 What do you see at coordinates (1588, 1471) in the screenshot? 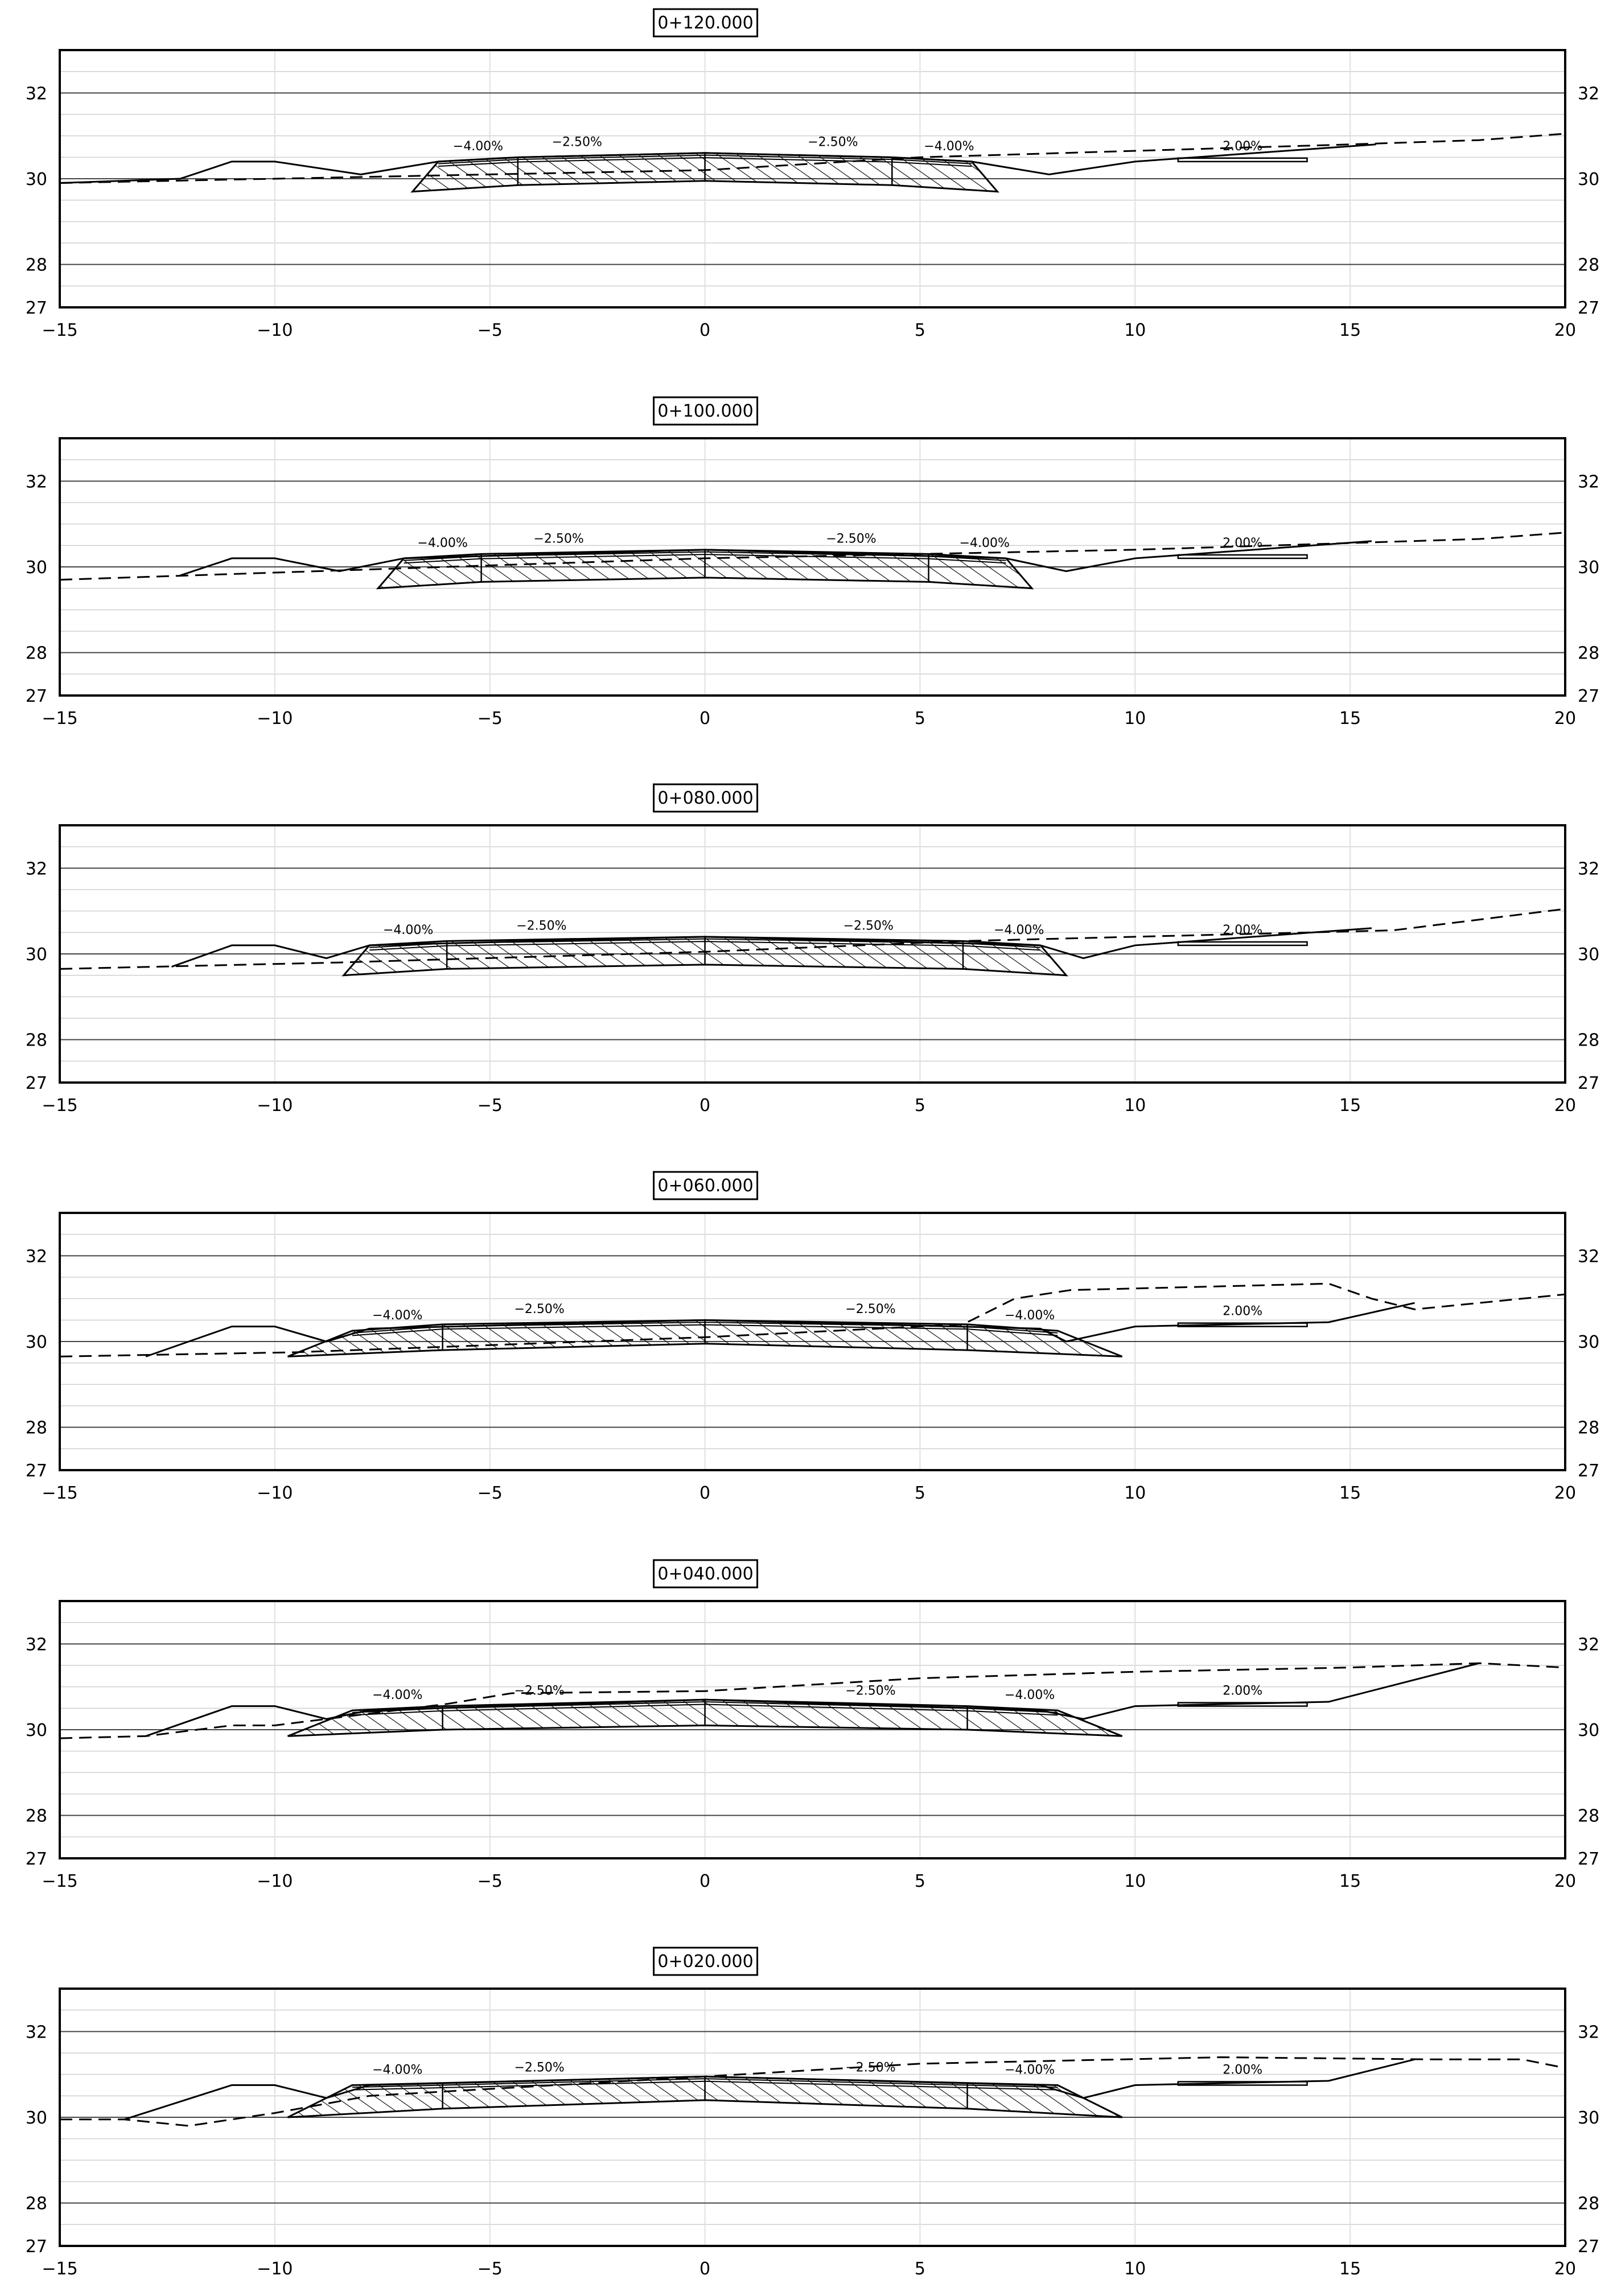
I see `y-tick-label-right: 27` at bounding box center [1588, 1471].